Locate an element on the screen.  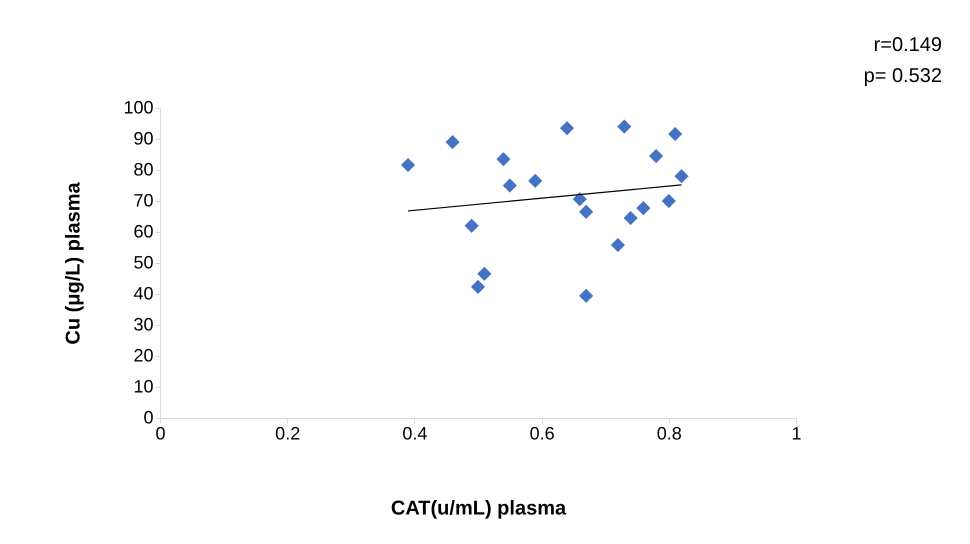
x-tick-label: 0.2 is located at coordinates (287, 434).